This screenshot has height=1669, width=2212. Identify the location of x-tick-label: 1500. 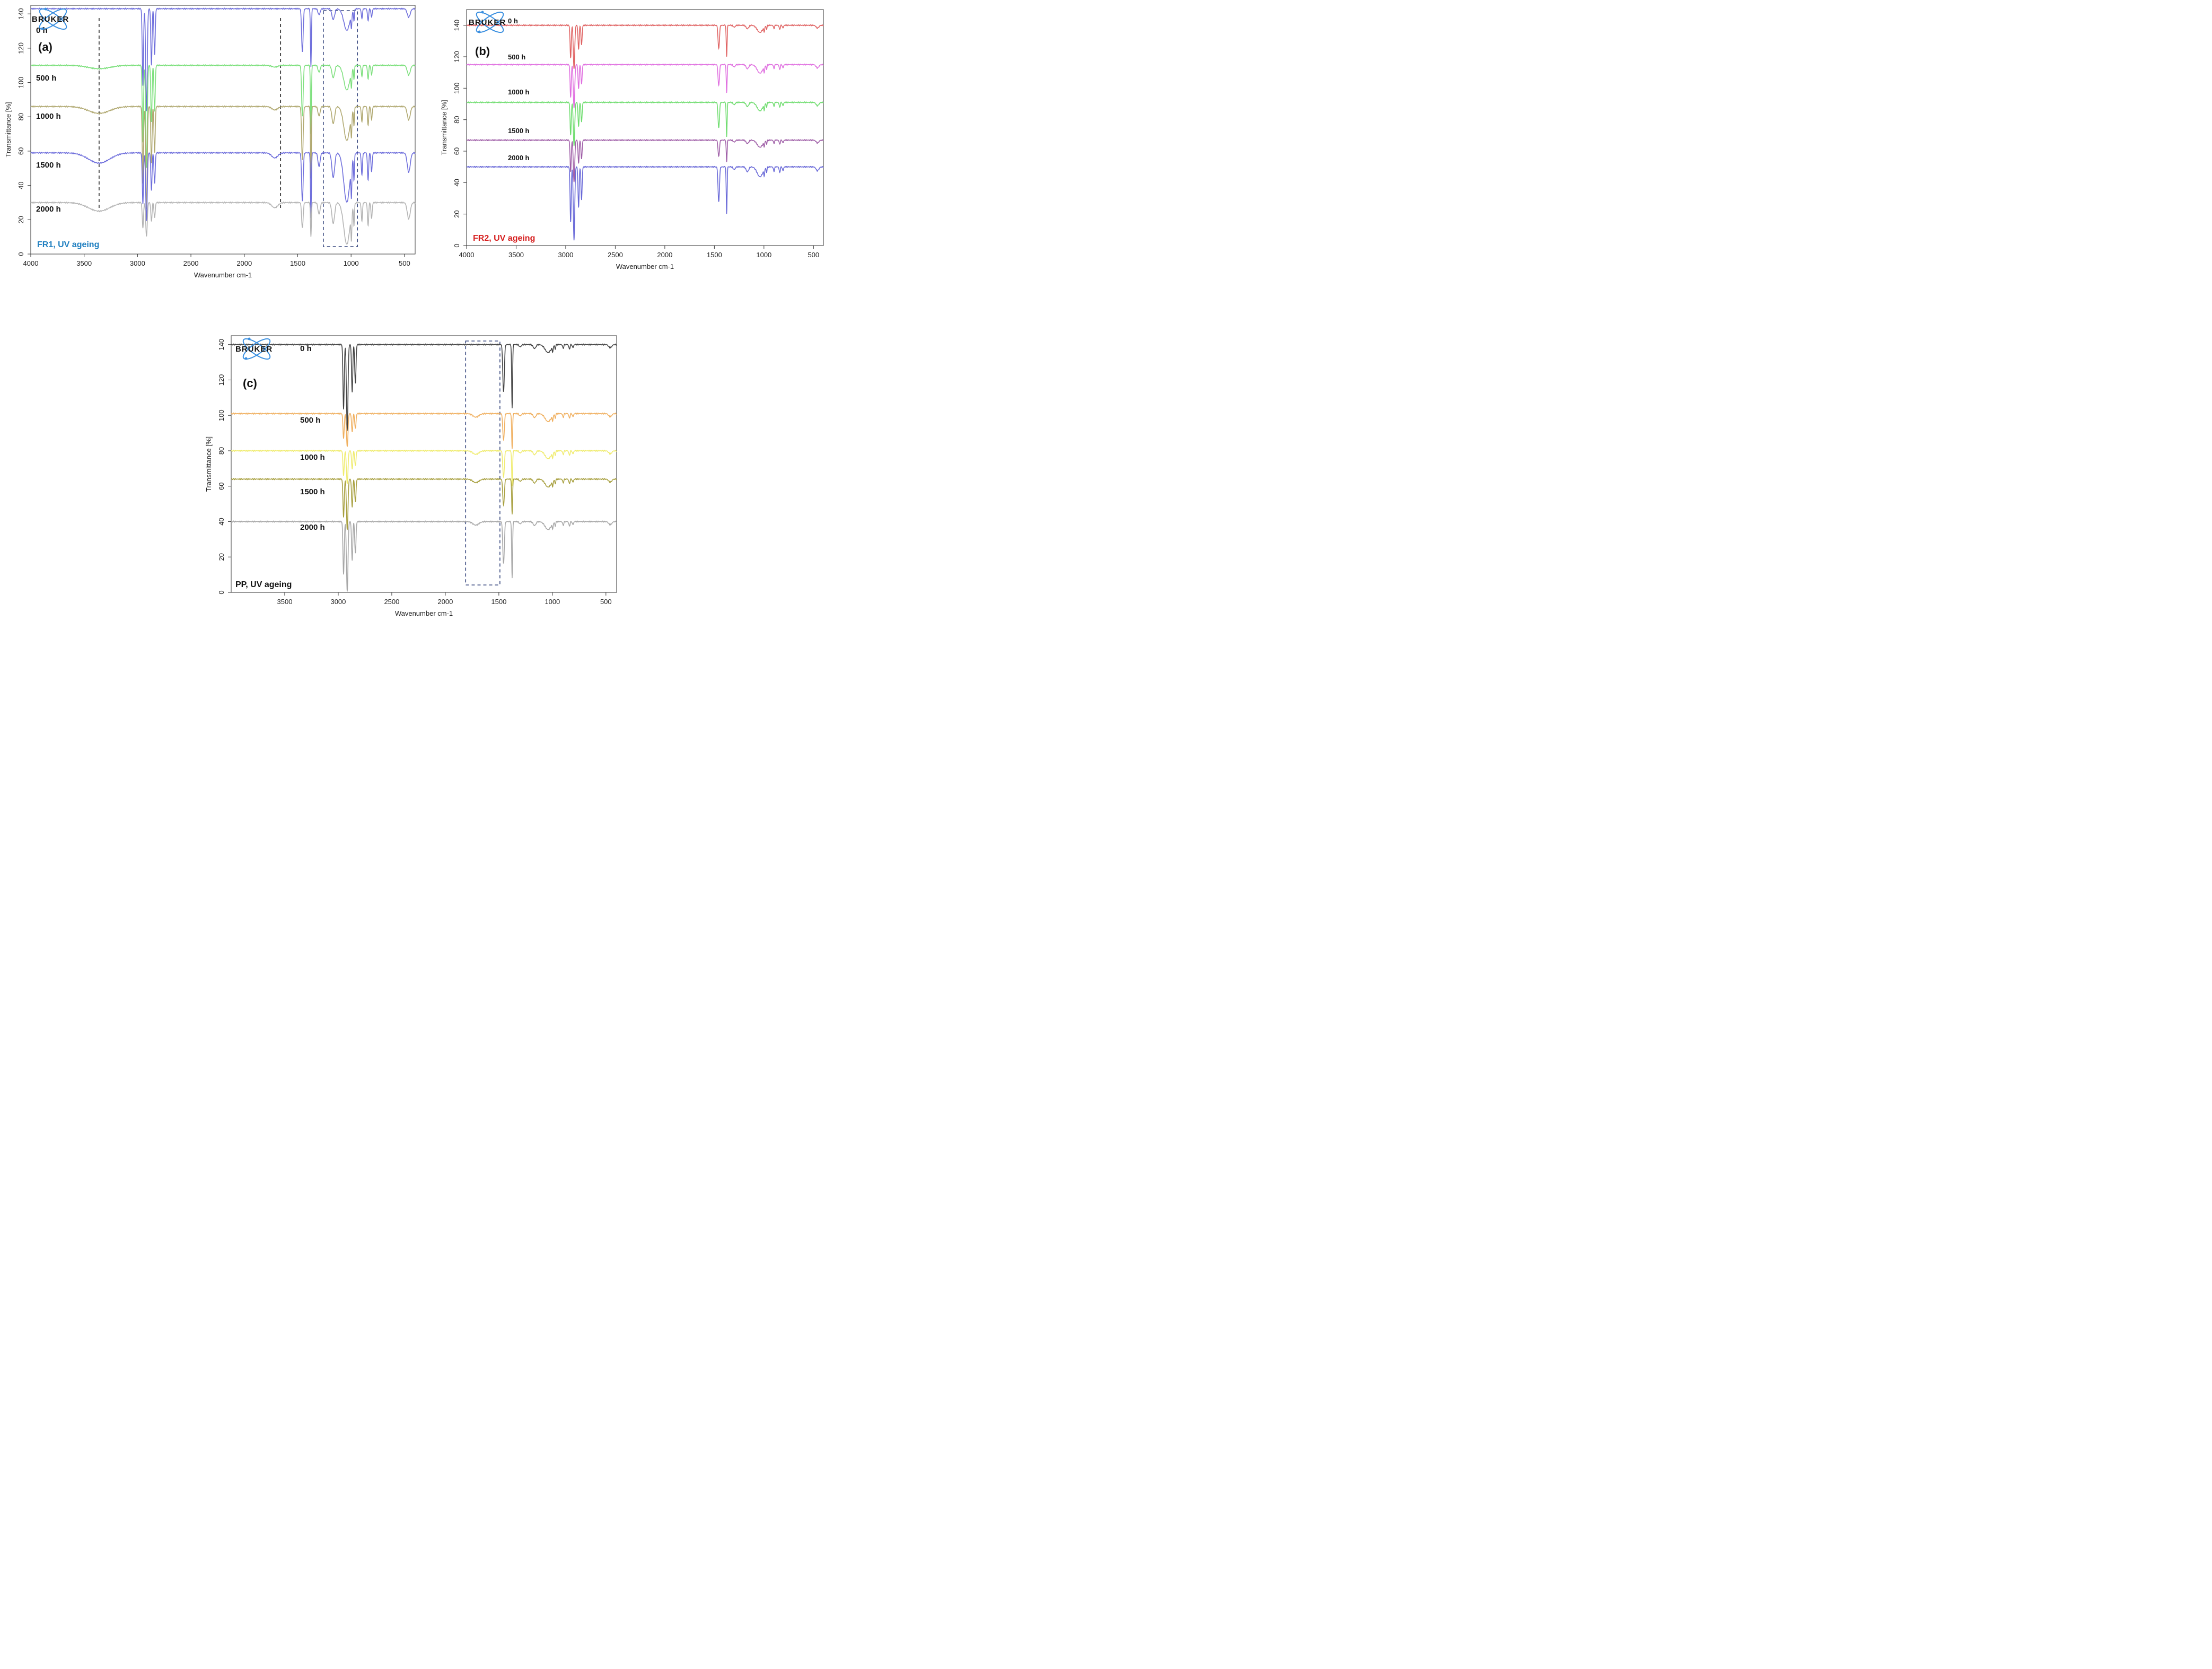
(714, 255).